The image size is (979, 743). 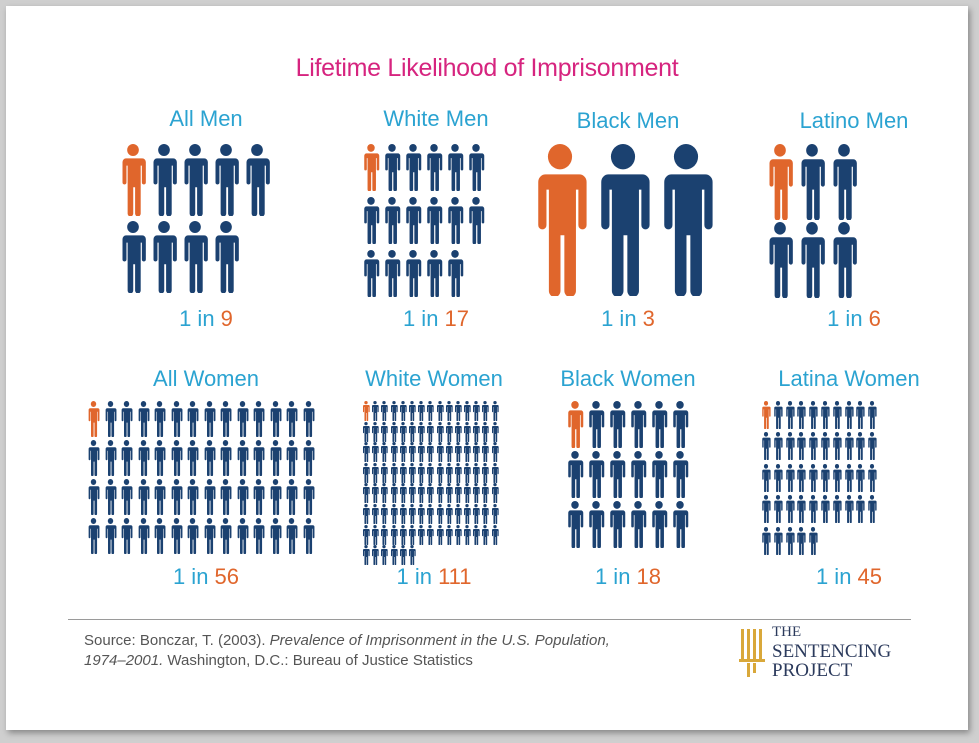 I want to click on latina-women-ratio: 1 in 45, so click(x=849, y=577).